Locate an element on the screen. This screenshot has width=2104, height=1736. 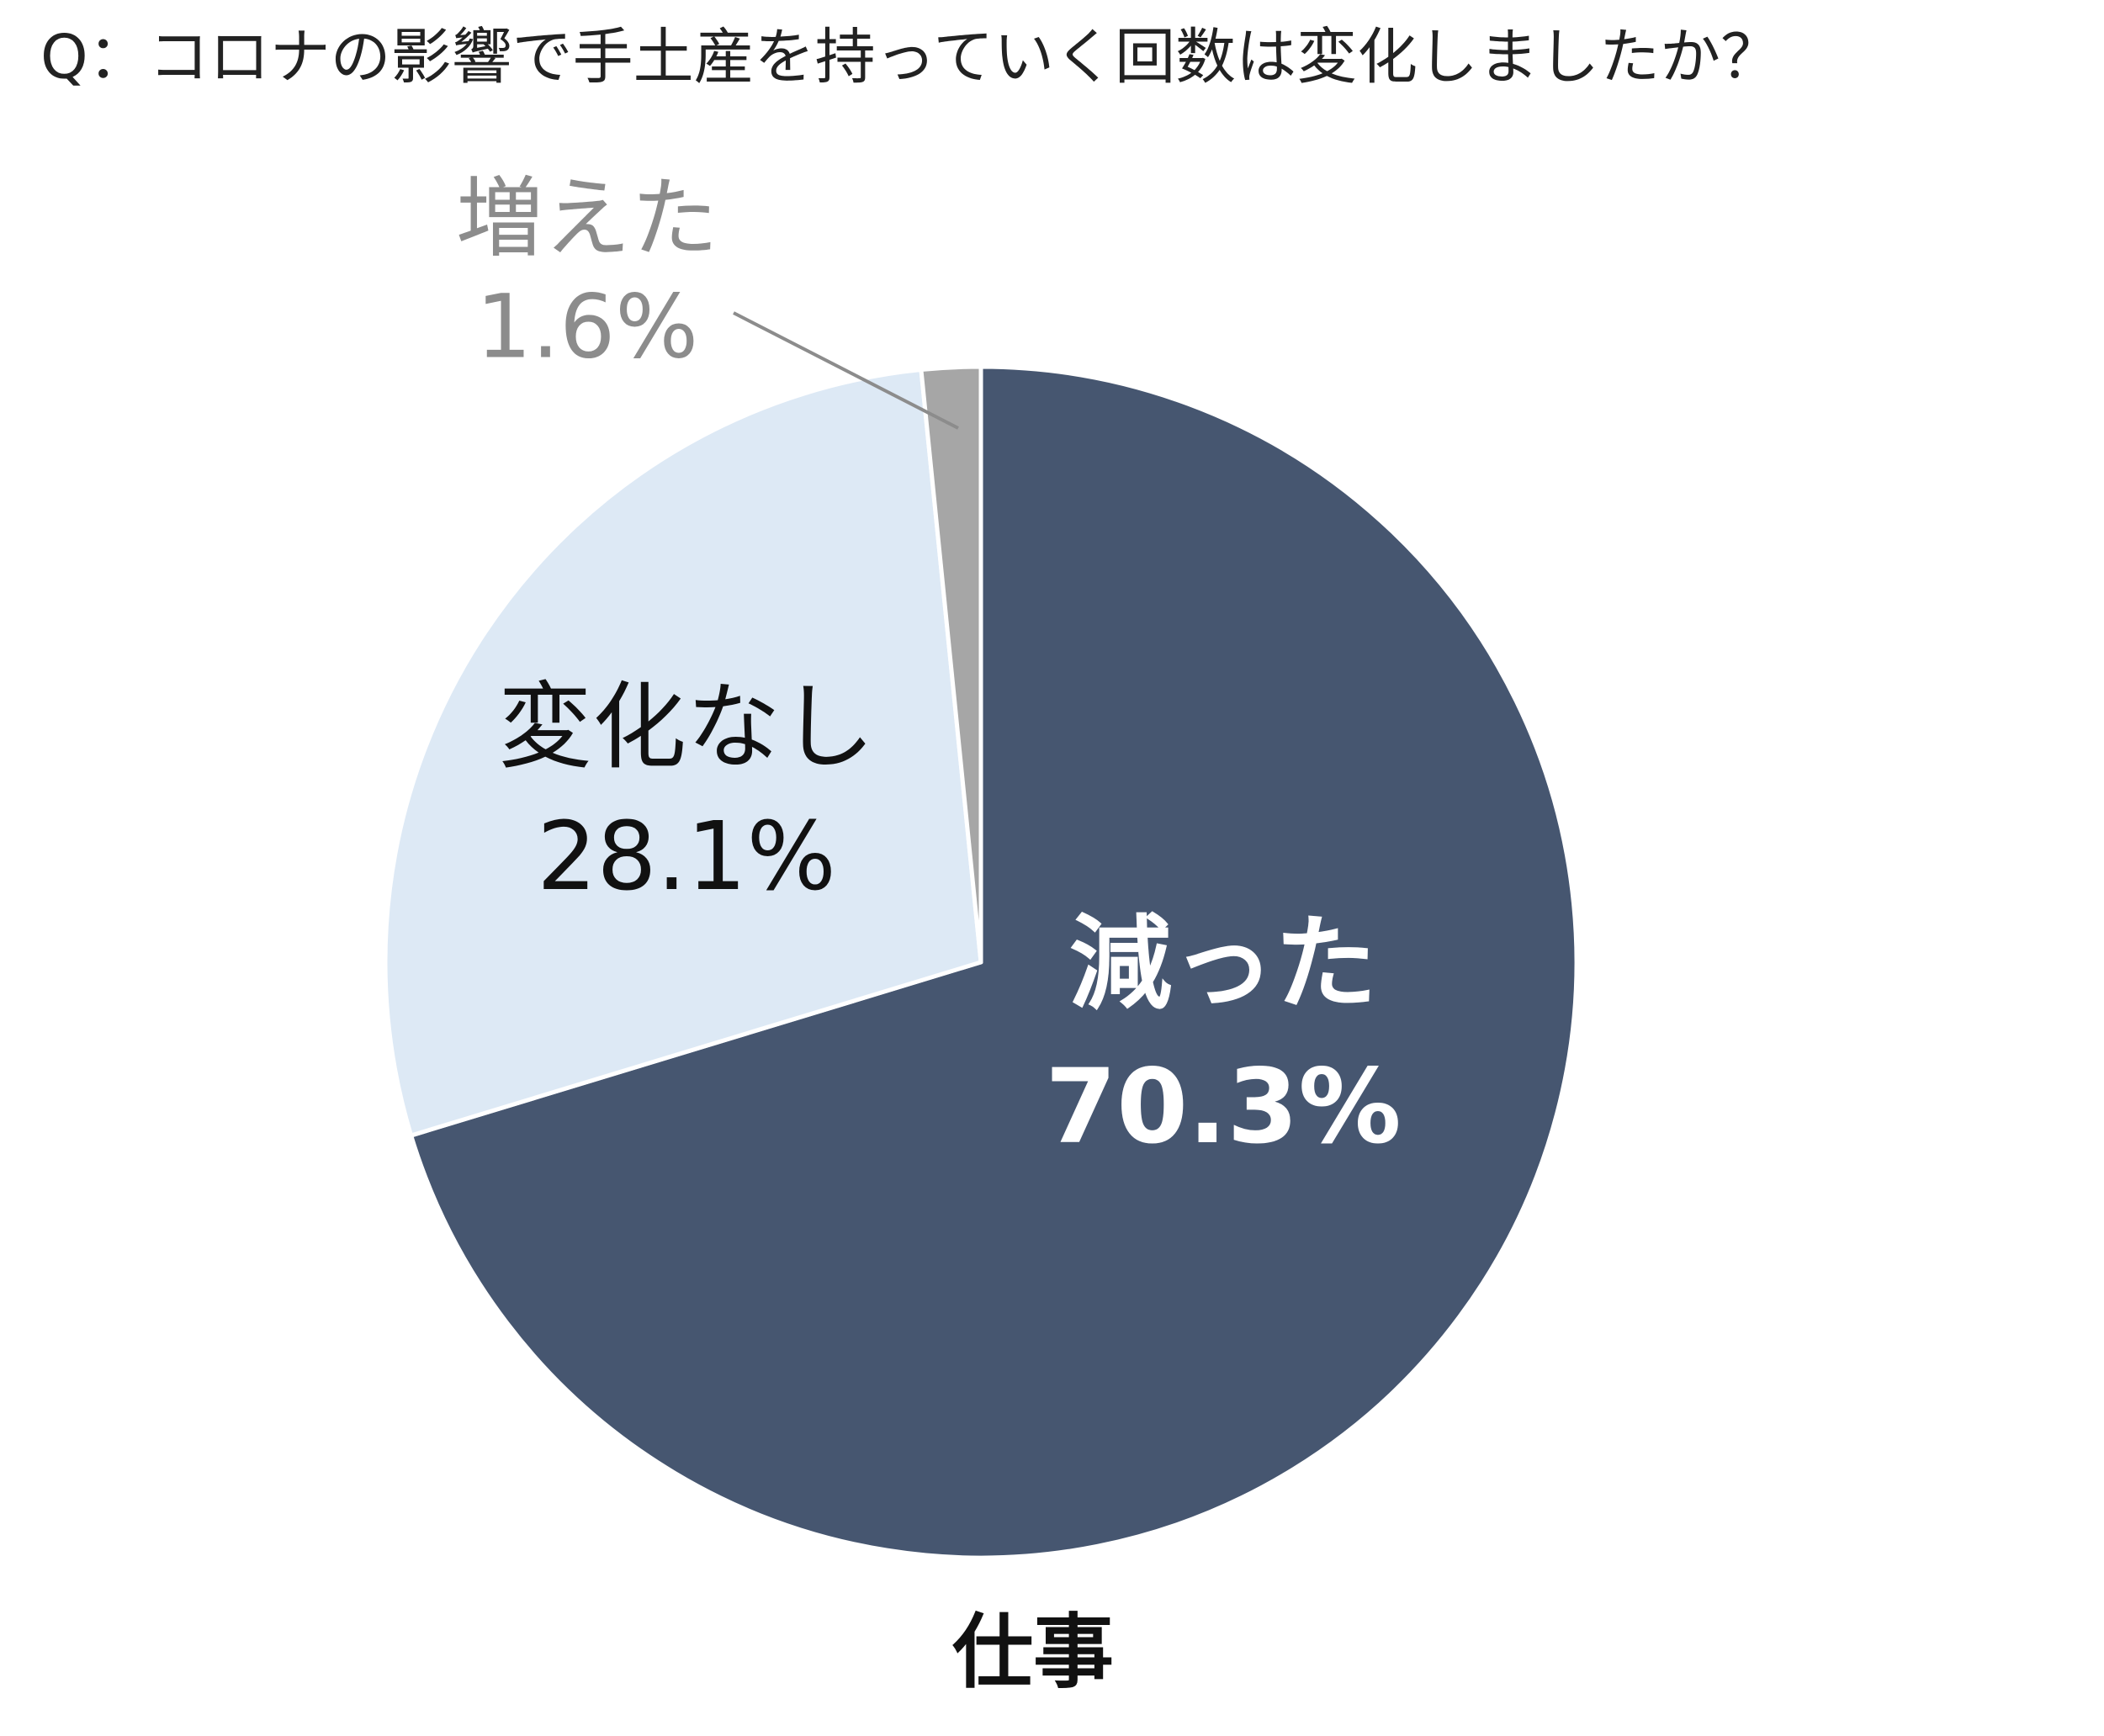
leader-line is located at coordinates (846, 370).